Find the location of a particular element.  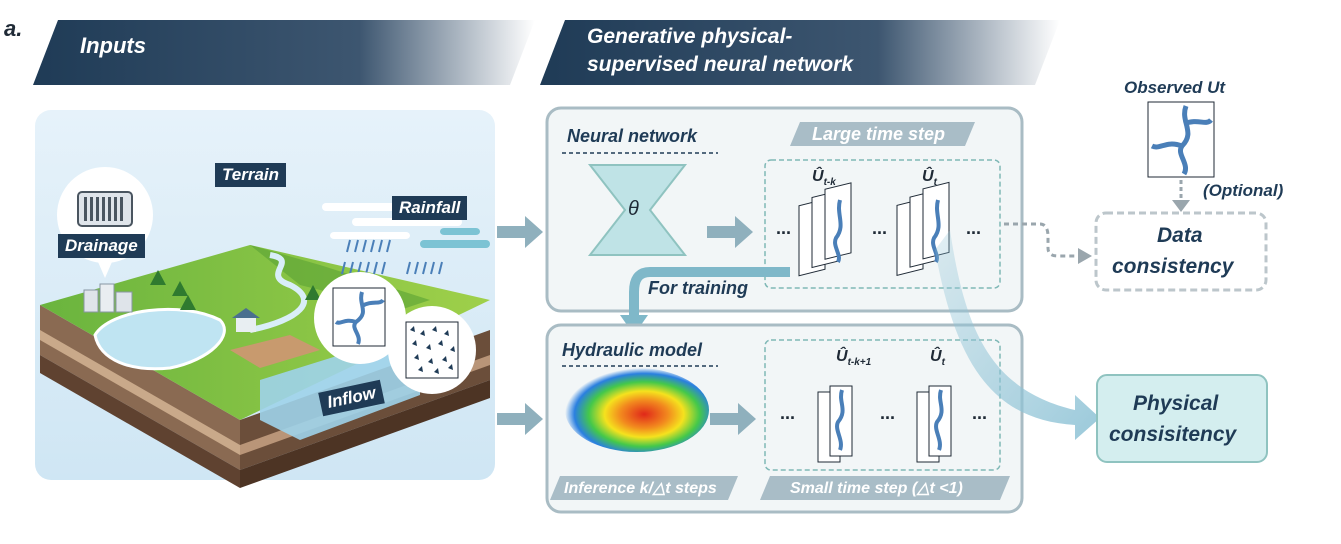

inference-banner is located at coordinates (644, 488).